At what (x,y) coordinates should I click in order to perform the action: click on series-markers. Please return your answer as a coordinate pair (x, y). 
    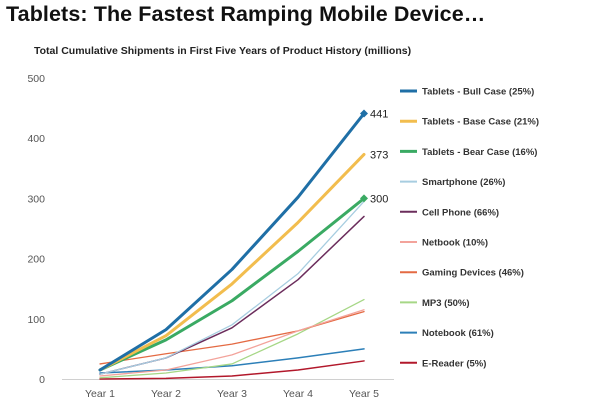
    Looking at the image, I should click on (364, 156).